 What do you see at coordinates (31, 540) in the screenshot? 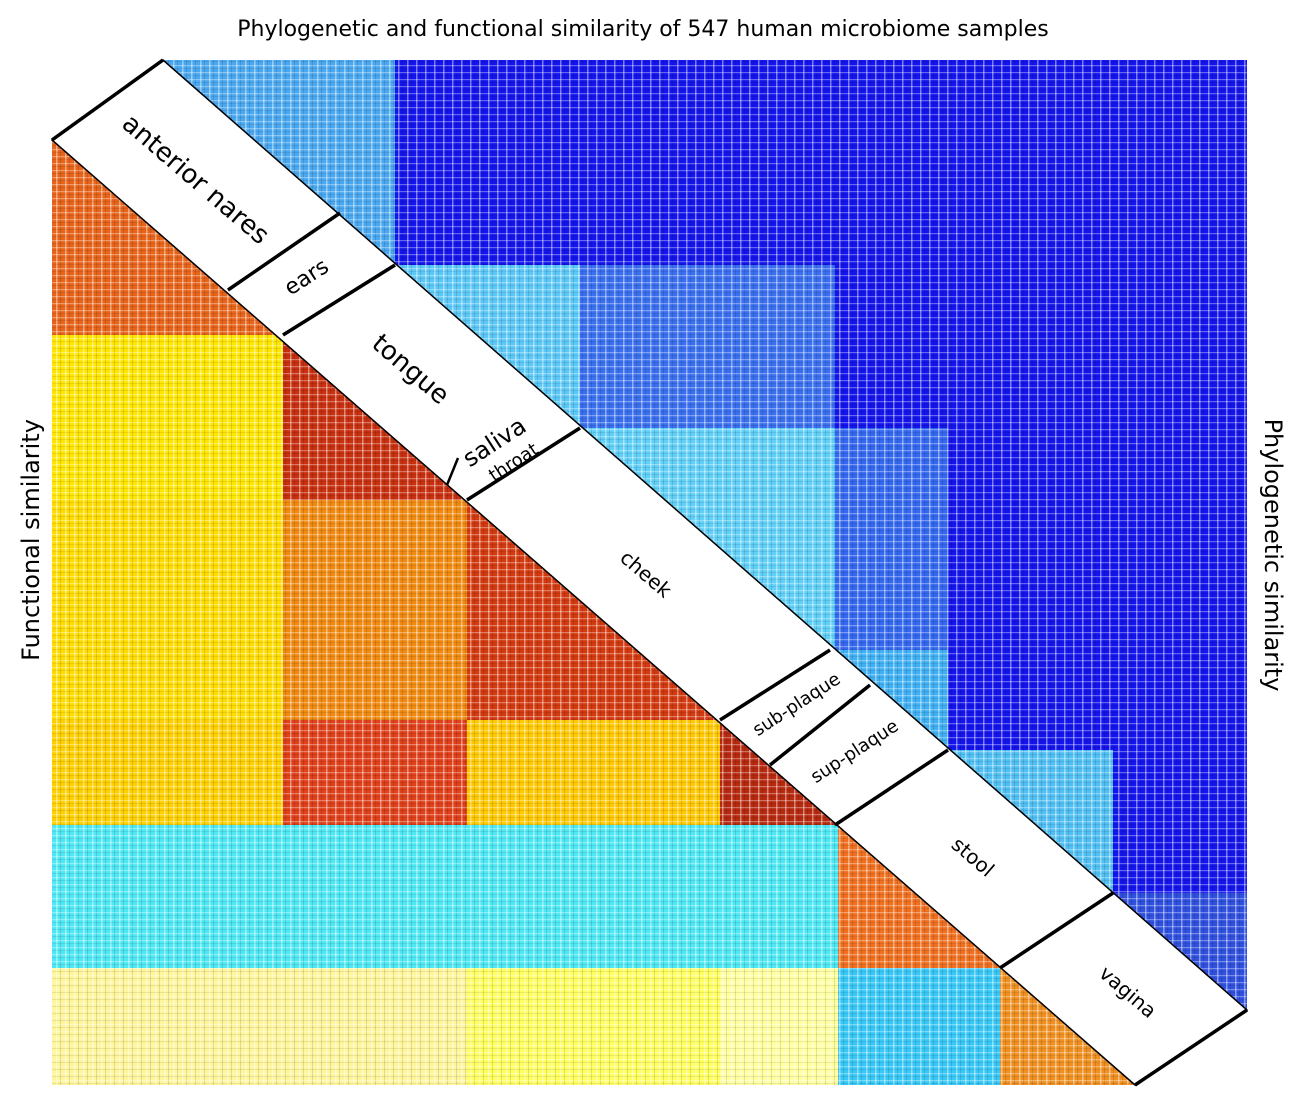
I see `left-axis-label: Functional similarity` at bounding box center [31, 540].